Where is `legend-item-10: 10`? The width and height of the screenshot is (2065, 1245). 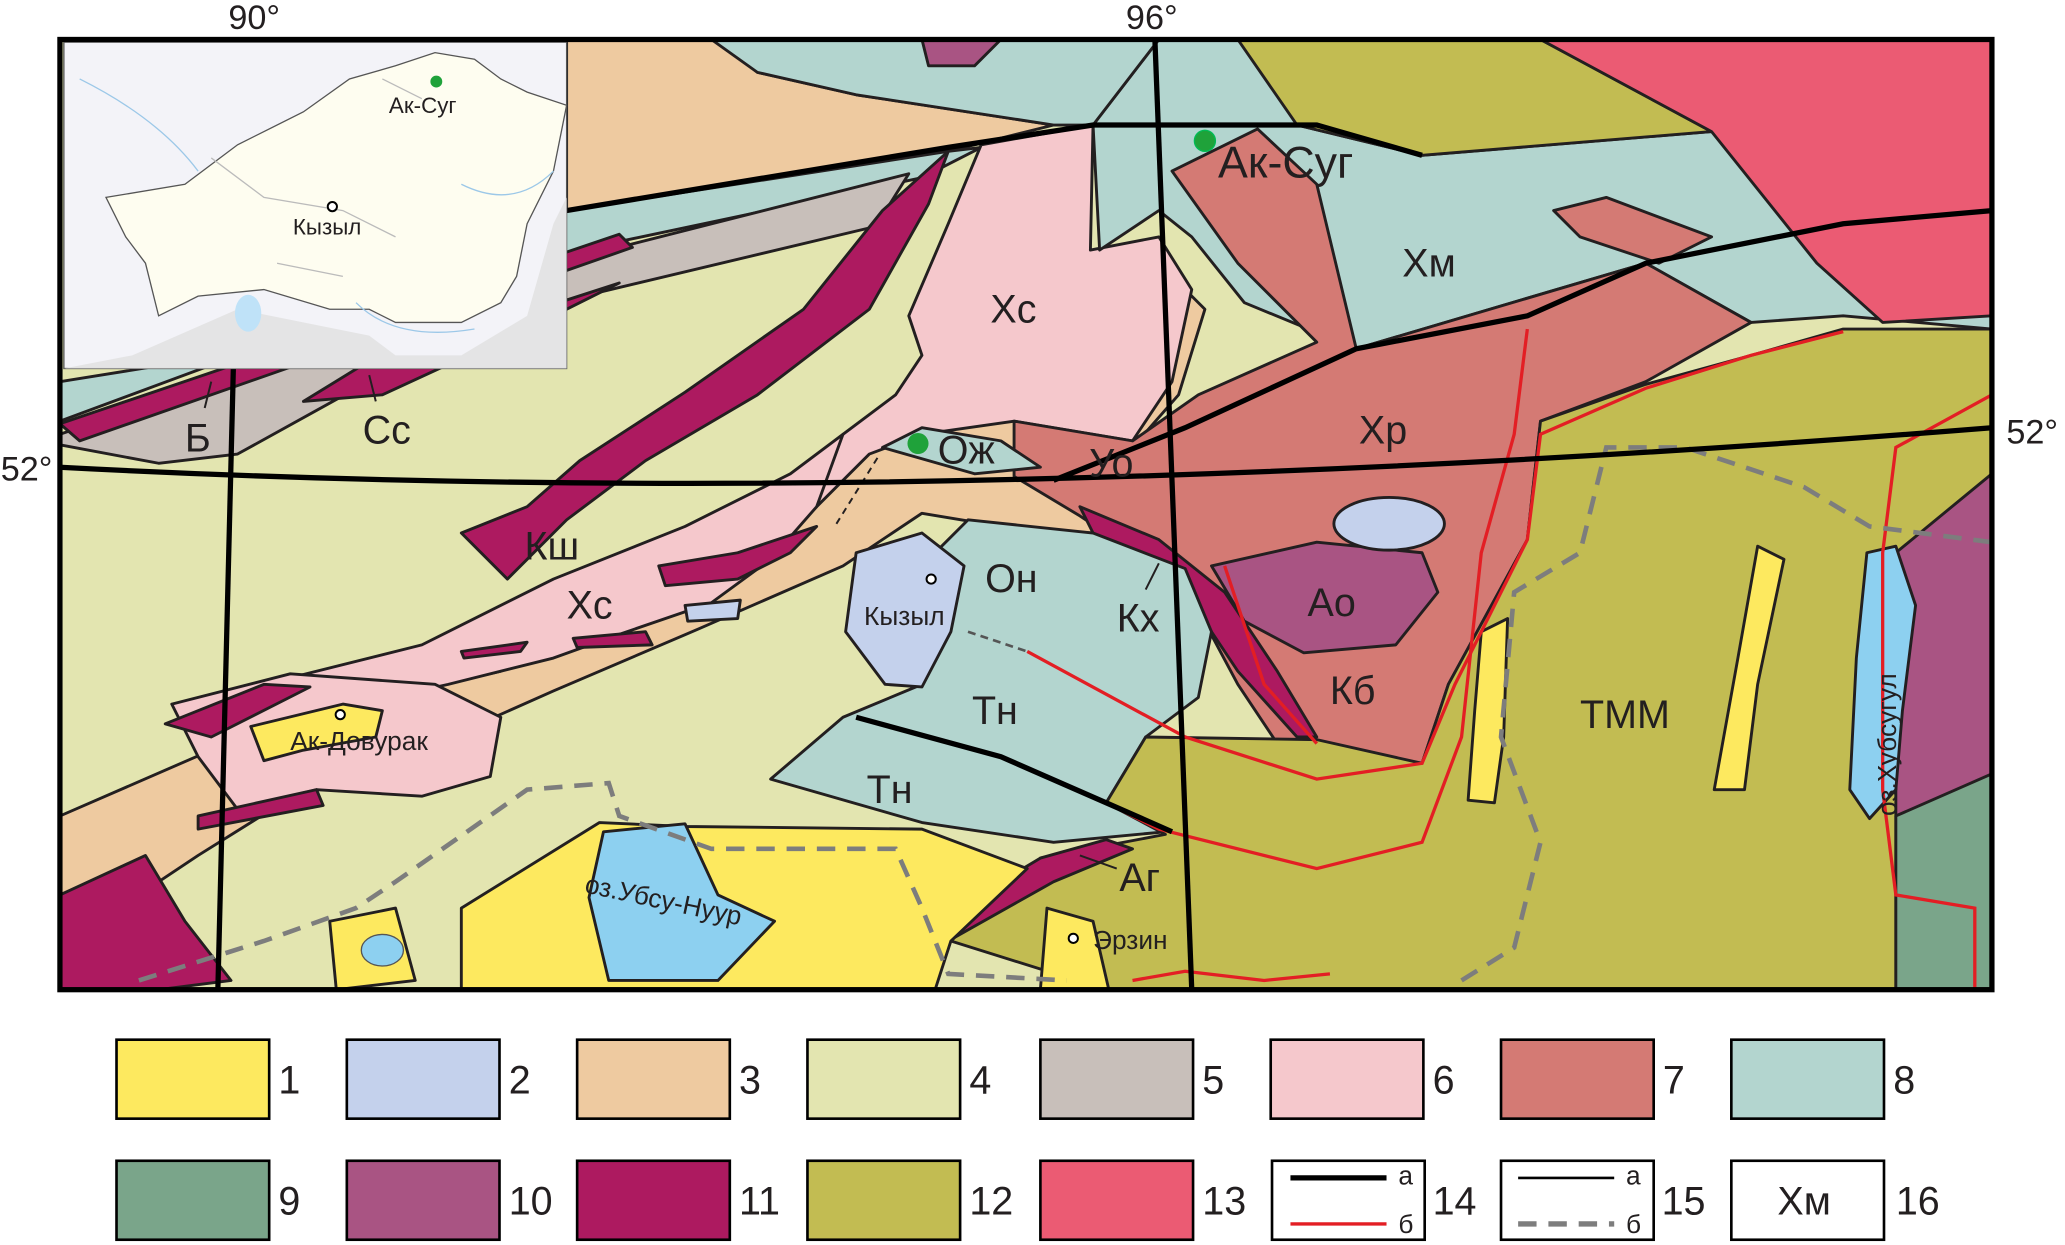
legend-item-10: 10 is located at coordinates (449, 1200).